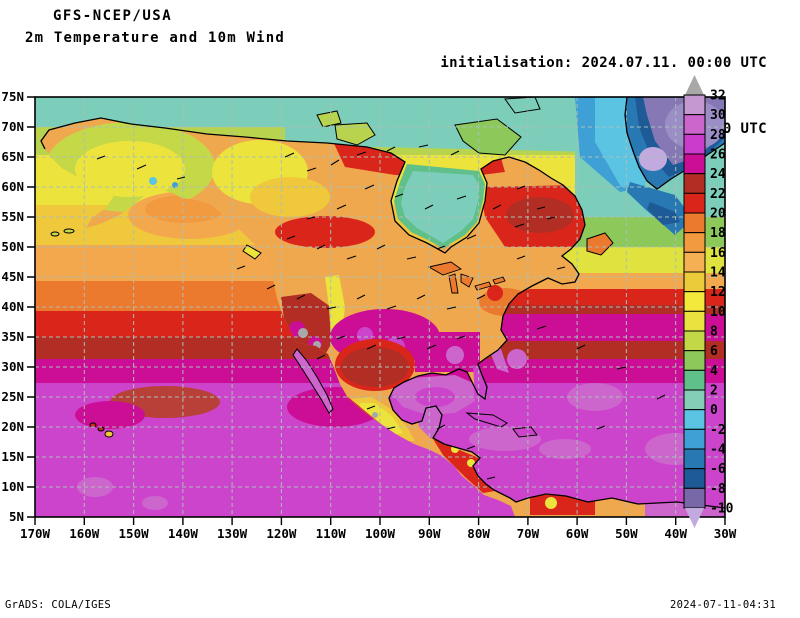 The width and height of the screenshot is (800, 618). I want to click on x-axis-label: 70W, so click(528, 533).